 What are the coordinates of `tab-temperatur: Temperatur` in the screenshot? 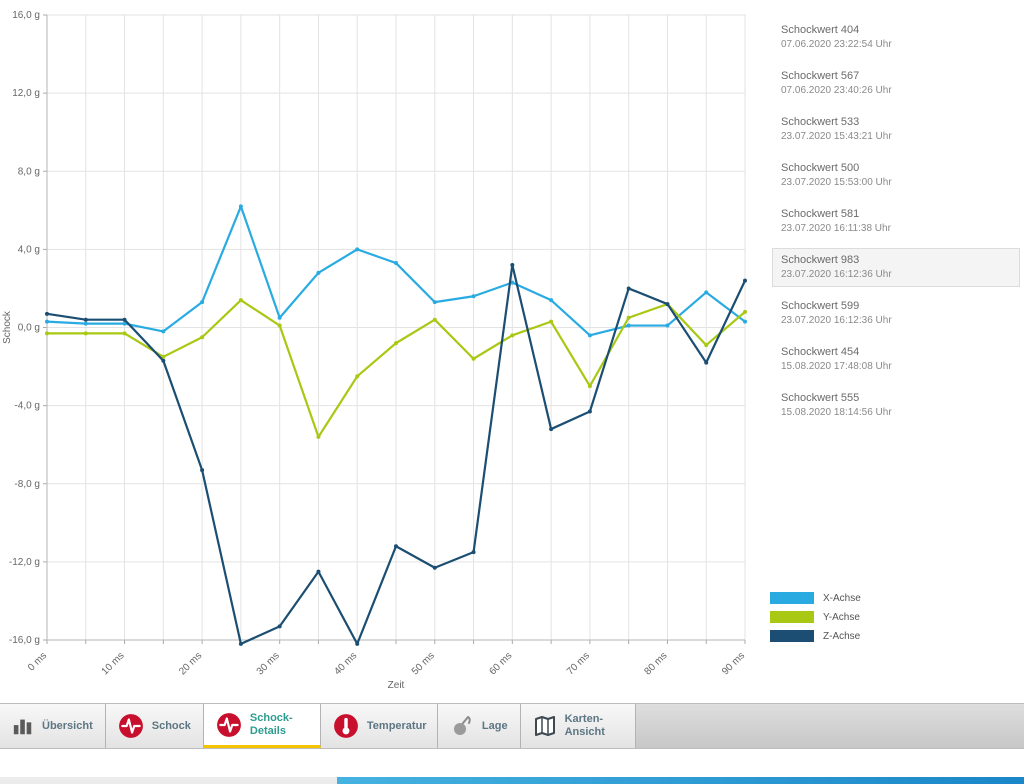 It's located at (379, 726).